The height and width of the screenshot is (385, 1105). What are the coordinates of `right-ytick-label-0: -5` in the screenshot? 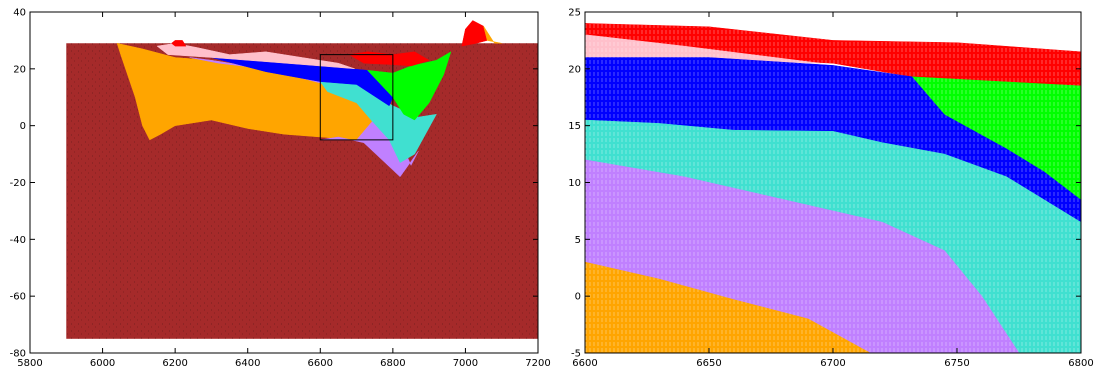 It's located at (576, 354).